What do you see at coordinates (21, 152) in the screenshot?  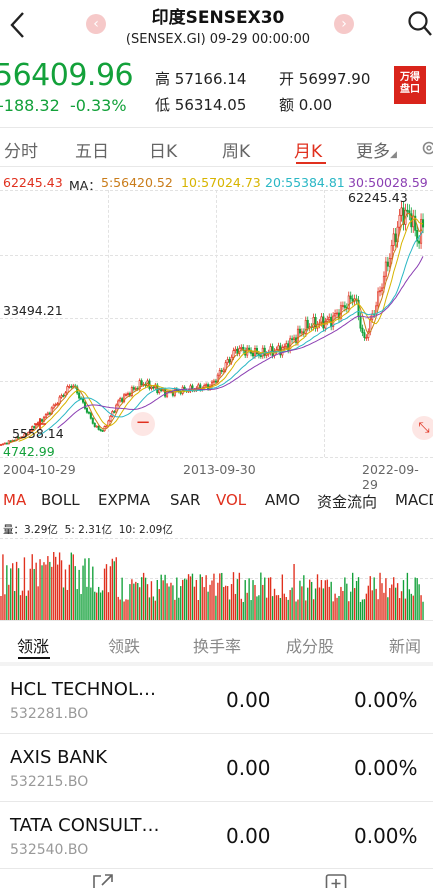 I see `tab-intraday: 分时` at bounding box center [21, 152].